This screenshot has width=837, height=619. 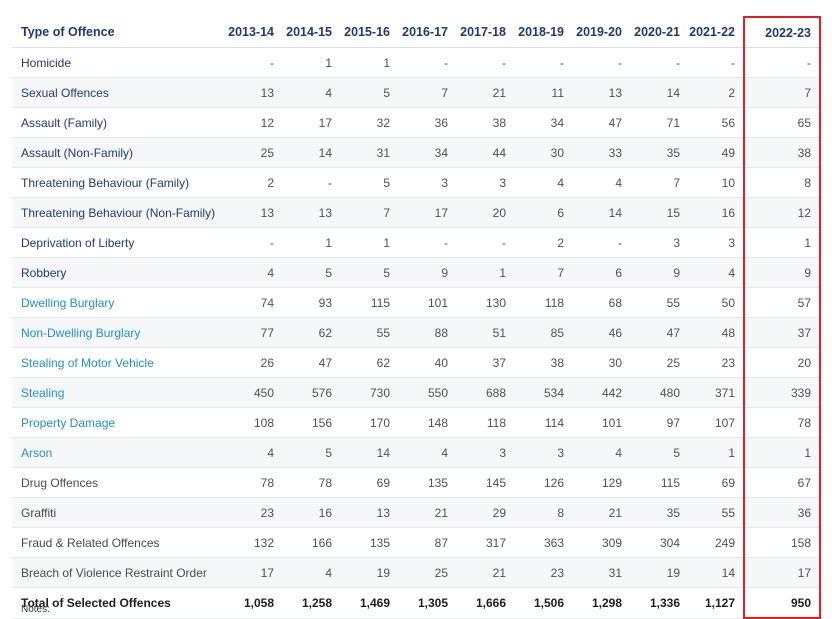 I want to click on cell-value: 170, so click(x=369, y=422).